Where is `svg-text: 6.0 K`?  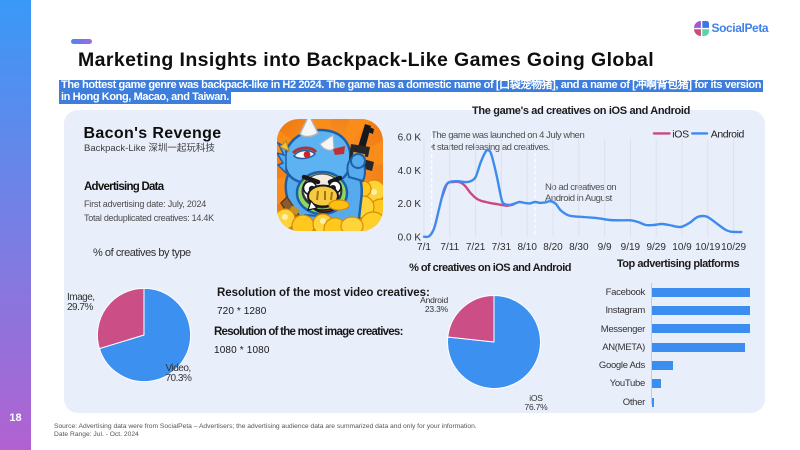 svg-text: 6.0 K is located at coordinates (410, 138).